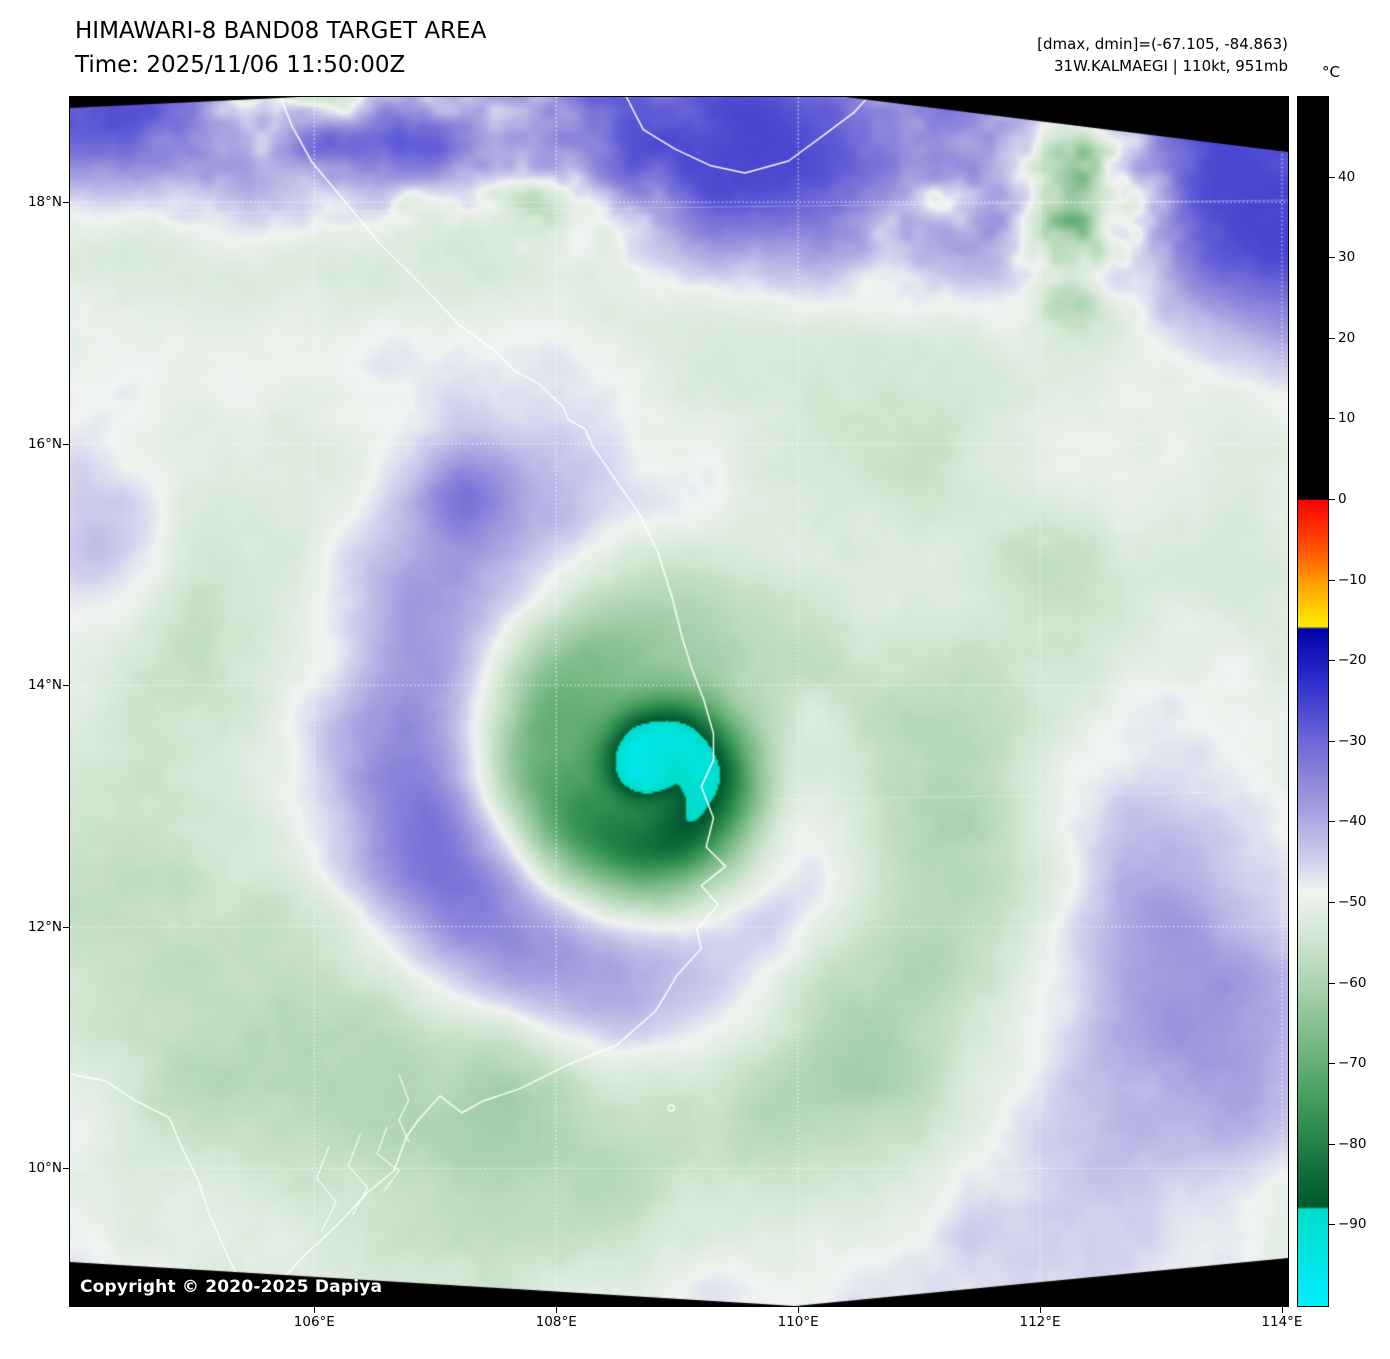 This screenshot has width=1390, height=1359. What do you see at coordinates (231, 1287) in the screenshot?
I see `copyright-watermark: Copyright © 2020-2025 Dapiya` at bounding box center [231, 1287].